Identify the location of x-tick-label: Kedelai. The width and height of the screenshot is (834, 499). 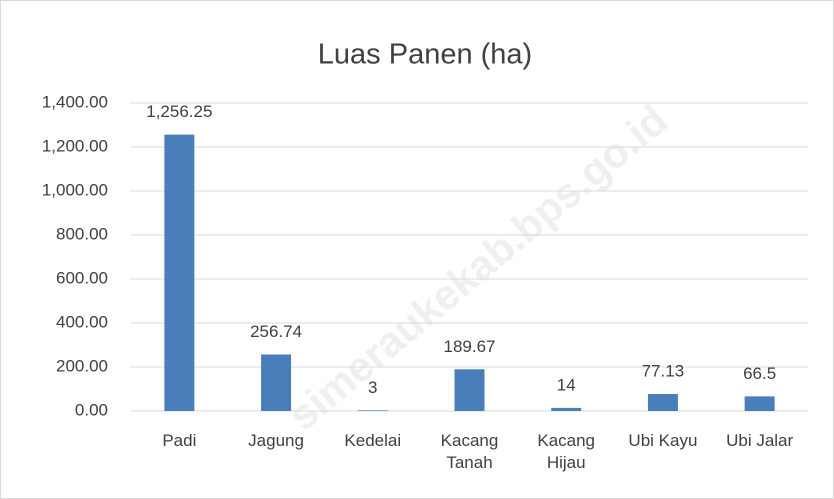
(373, 440).